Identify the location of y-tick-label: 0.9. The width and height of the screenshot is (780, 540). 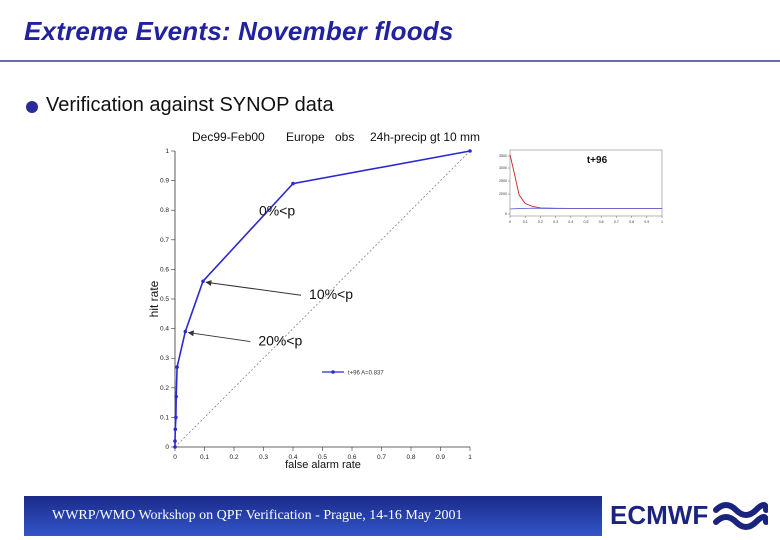
(164, 181).